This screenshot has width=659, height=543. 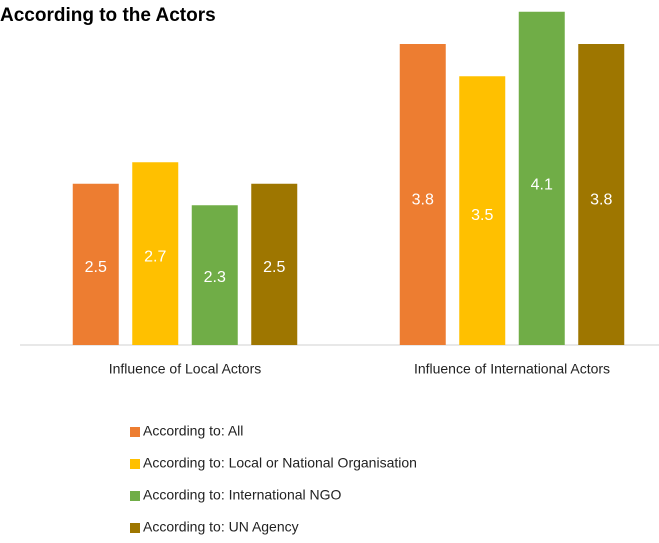 I want to click on data-label: 2.7, so click(x=155, y=256).